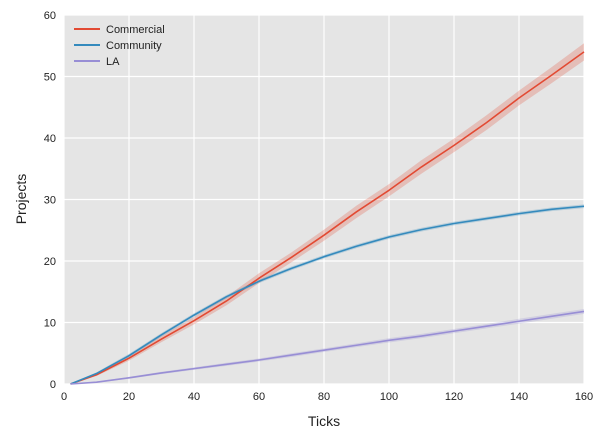 This screenshot has width=602, height=431. I want to click on x-tick-label: 100, so click(389, 397).